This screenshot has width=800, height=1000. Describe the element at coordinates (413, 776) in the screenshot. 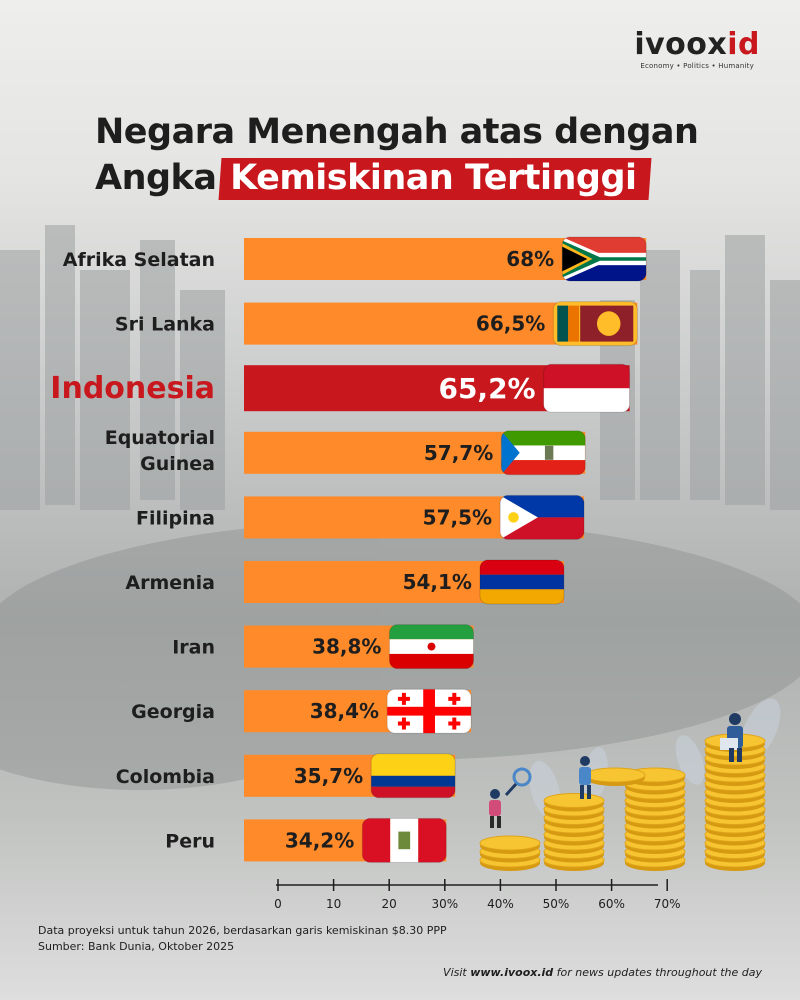

I see `colombia-flag` at that location.